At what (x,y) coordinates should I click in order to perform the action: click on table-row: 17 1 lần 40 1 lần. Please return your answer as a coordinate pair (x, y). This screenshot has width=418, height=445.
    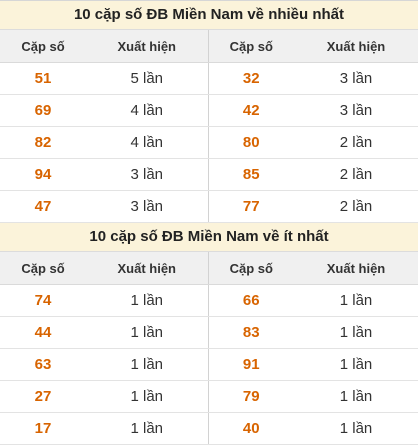
    Looking at the image, I should click on (209, 428).